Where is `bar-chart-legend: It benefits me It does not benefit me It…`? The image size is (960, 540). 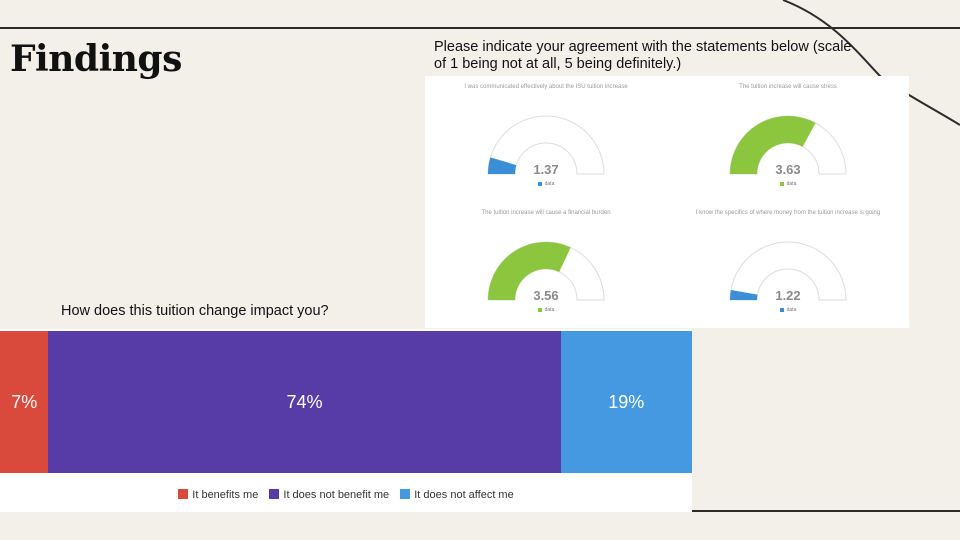
bar-chart-legend: It benefits me It does not benefit me It… is located at coordinates (346, 495).